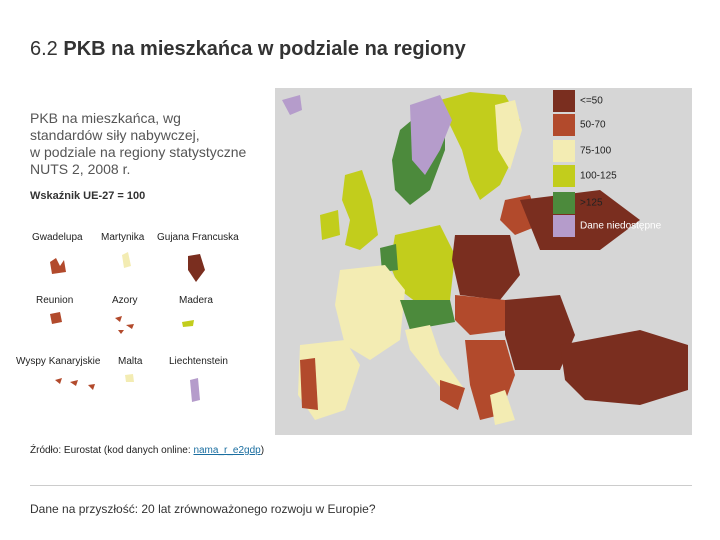 This screenshot has height=540, width=720. Describe the element at coordinates (596, 151) in the screenshot. I see `legend-label: 75-100` at that location.